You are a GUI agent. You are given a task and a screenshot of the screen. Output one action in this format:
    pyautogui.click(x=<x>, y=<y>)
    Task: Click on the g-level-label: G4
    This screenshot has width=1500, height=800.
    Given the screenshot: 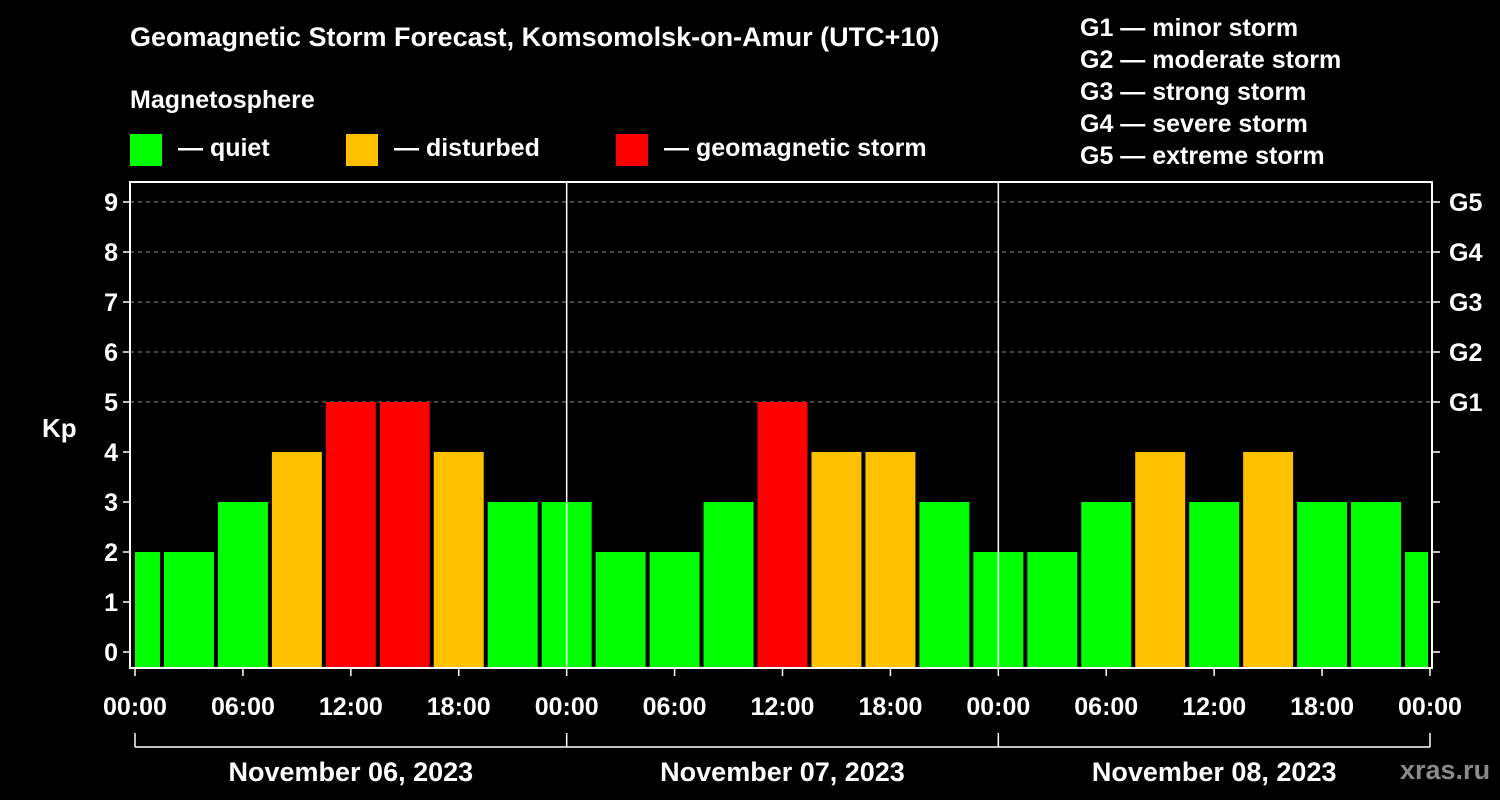 What is the action you would take?
    pyautogui.click(x=1465, y=253)
    